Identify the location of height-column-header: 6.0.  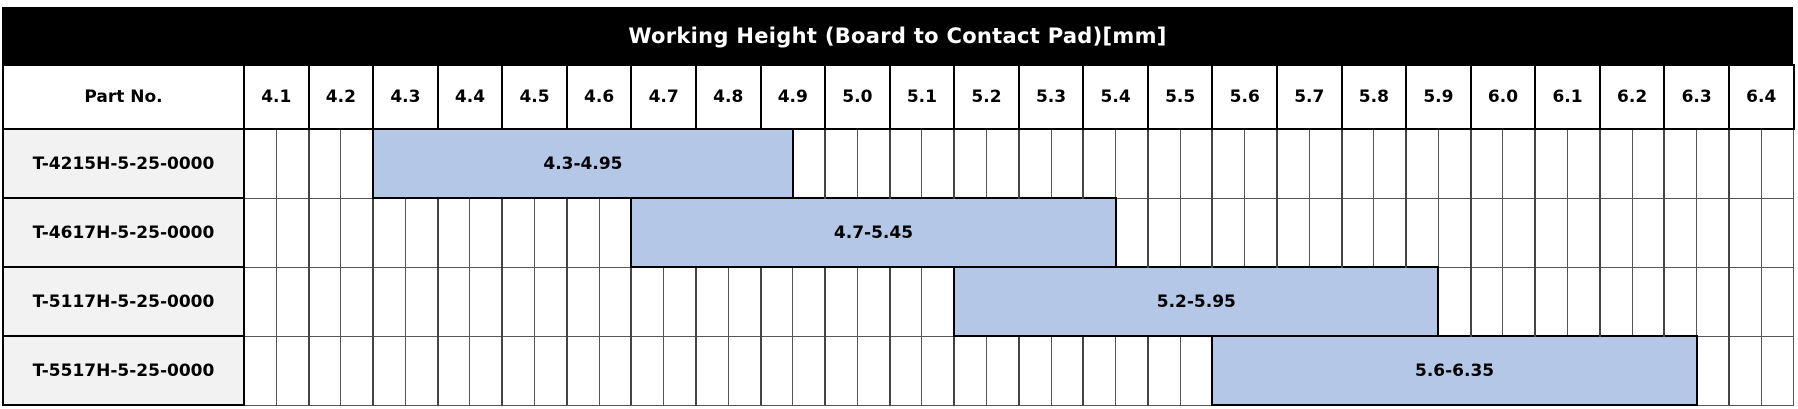
(1503, 97).